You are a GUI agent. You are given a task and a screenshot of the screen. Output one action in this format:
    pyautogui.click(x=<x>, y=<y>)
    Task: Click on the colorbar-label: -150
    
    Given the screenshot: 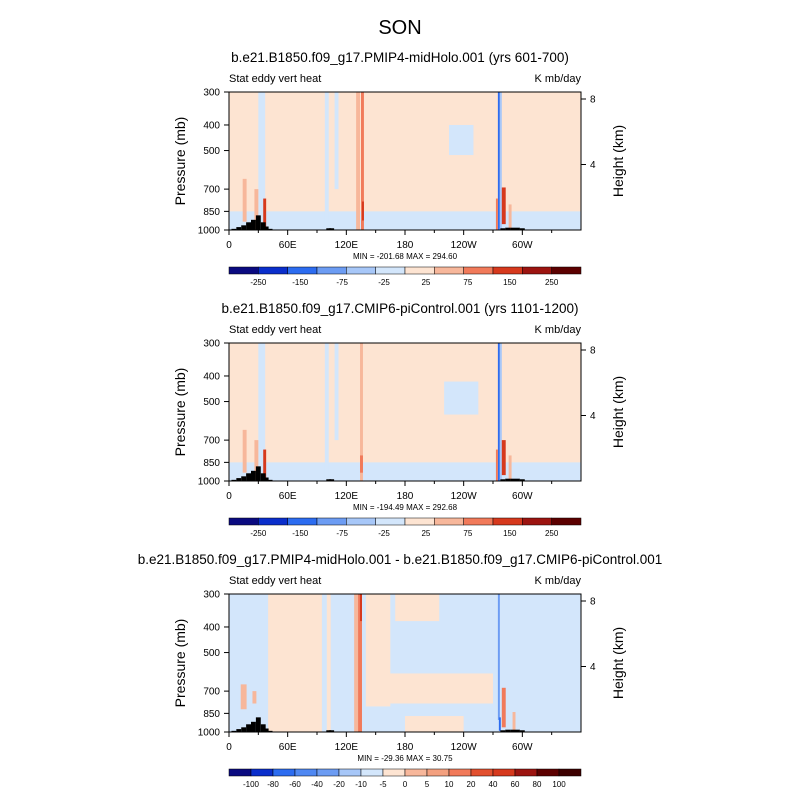 What is the action you would take?
    pyautogui.click(x=300, y=533)
    